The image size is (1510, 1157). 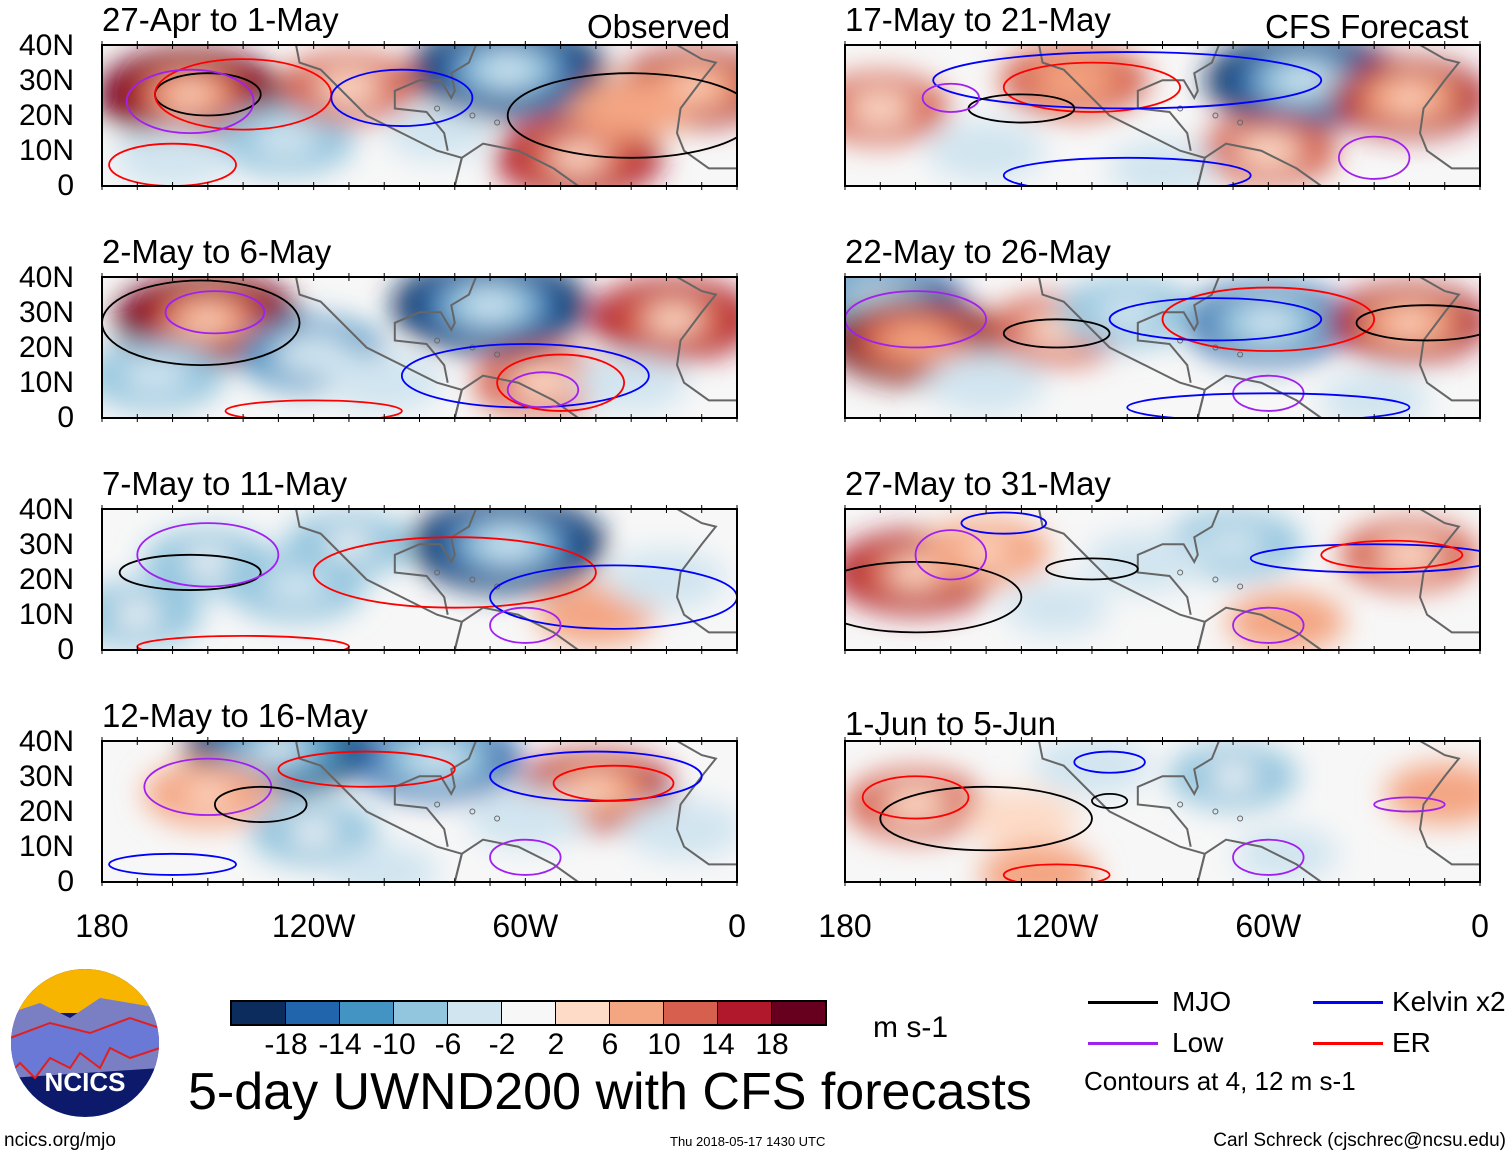 What do you see at coordinates (225, 483) in the screenshot?
I see `panel-title: 7-May to 11-May` at bounding box center [225, 483].